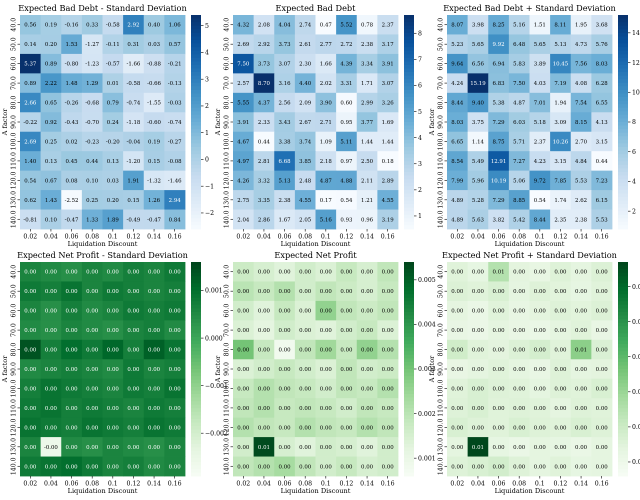 The width and height of the screenshot is (640, 500). I want to click on x-tick-label: 0.1, so click(113, 484).